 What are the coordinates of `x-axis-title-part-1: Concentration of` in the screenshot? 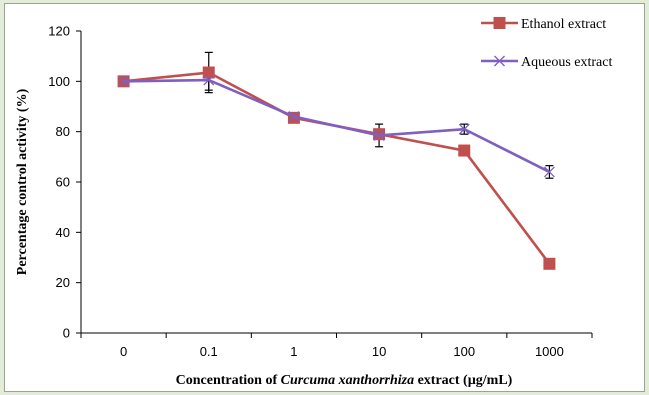 It's located at (228, 380).